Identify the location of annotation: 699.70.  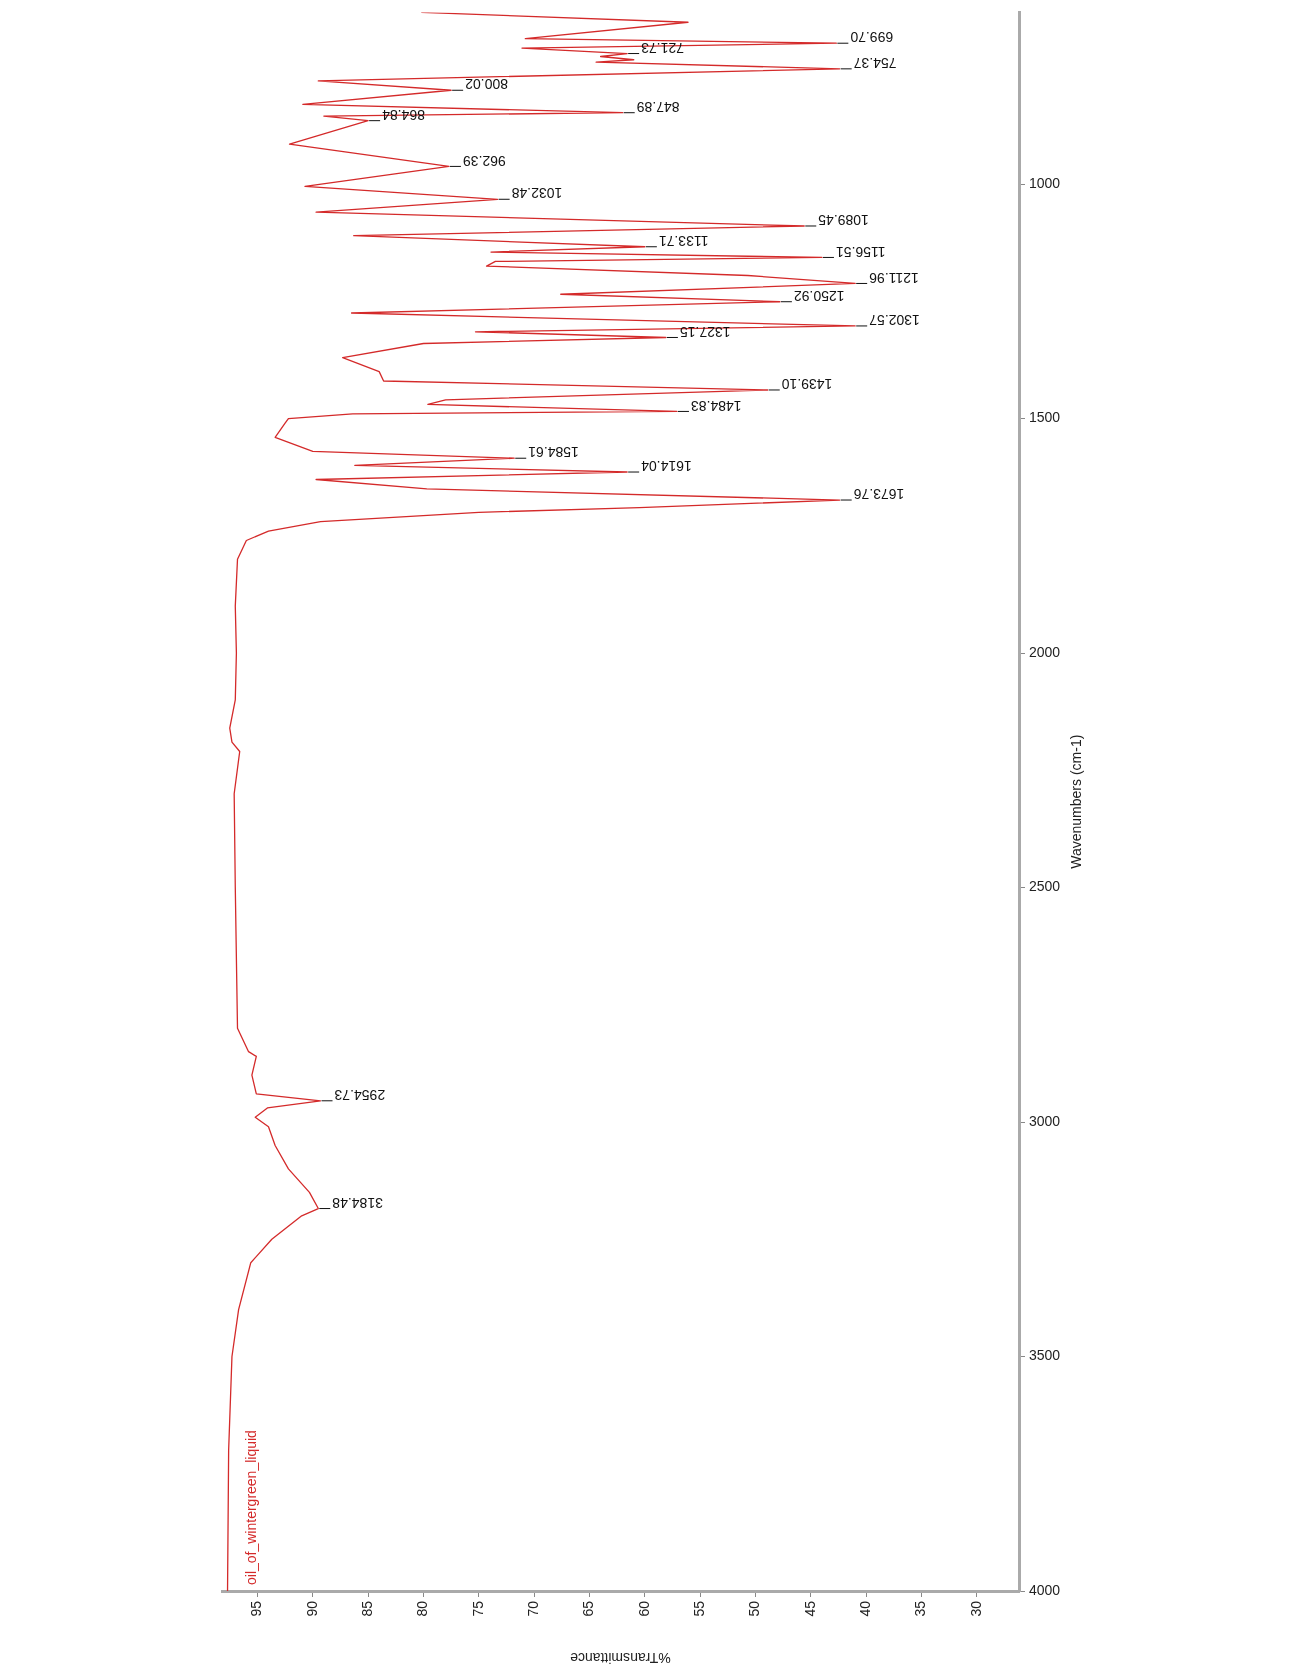
(872, 37).